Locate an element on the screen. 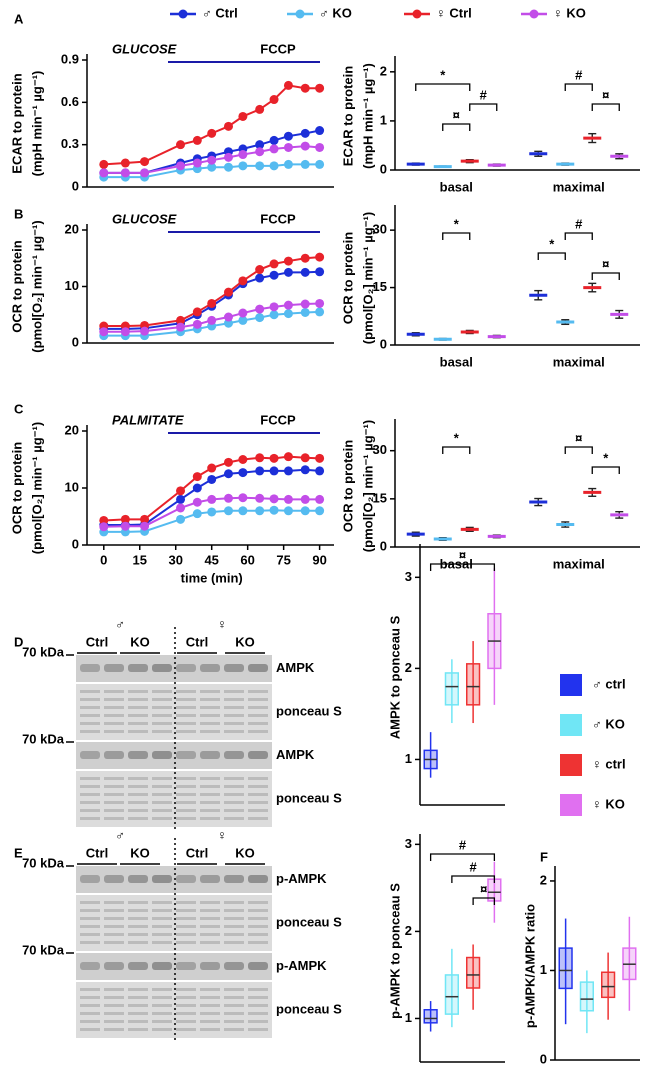 The image size is (650, 1072). y-tick-label: 3 is located at coordinates (408, 576).